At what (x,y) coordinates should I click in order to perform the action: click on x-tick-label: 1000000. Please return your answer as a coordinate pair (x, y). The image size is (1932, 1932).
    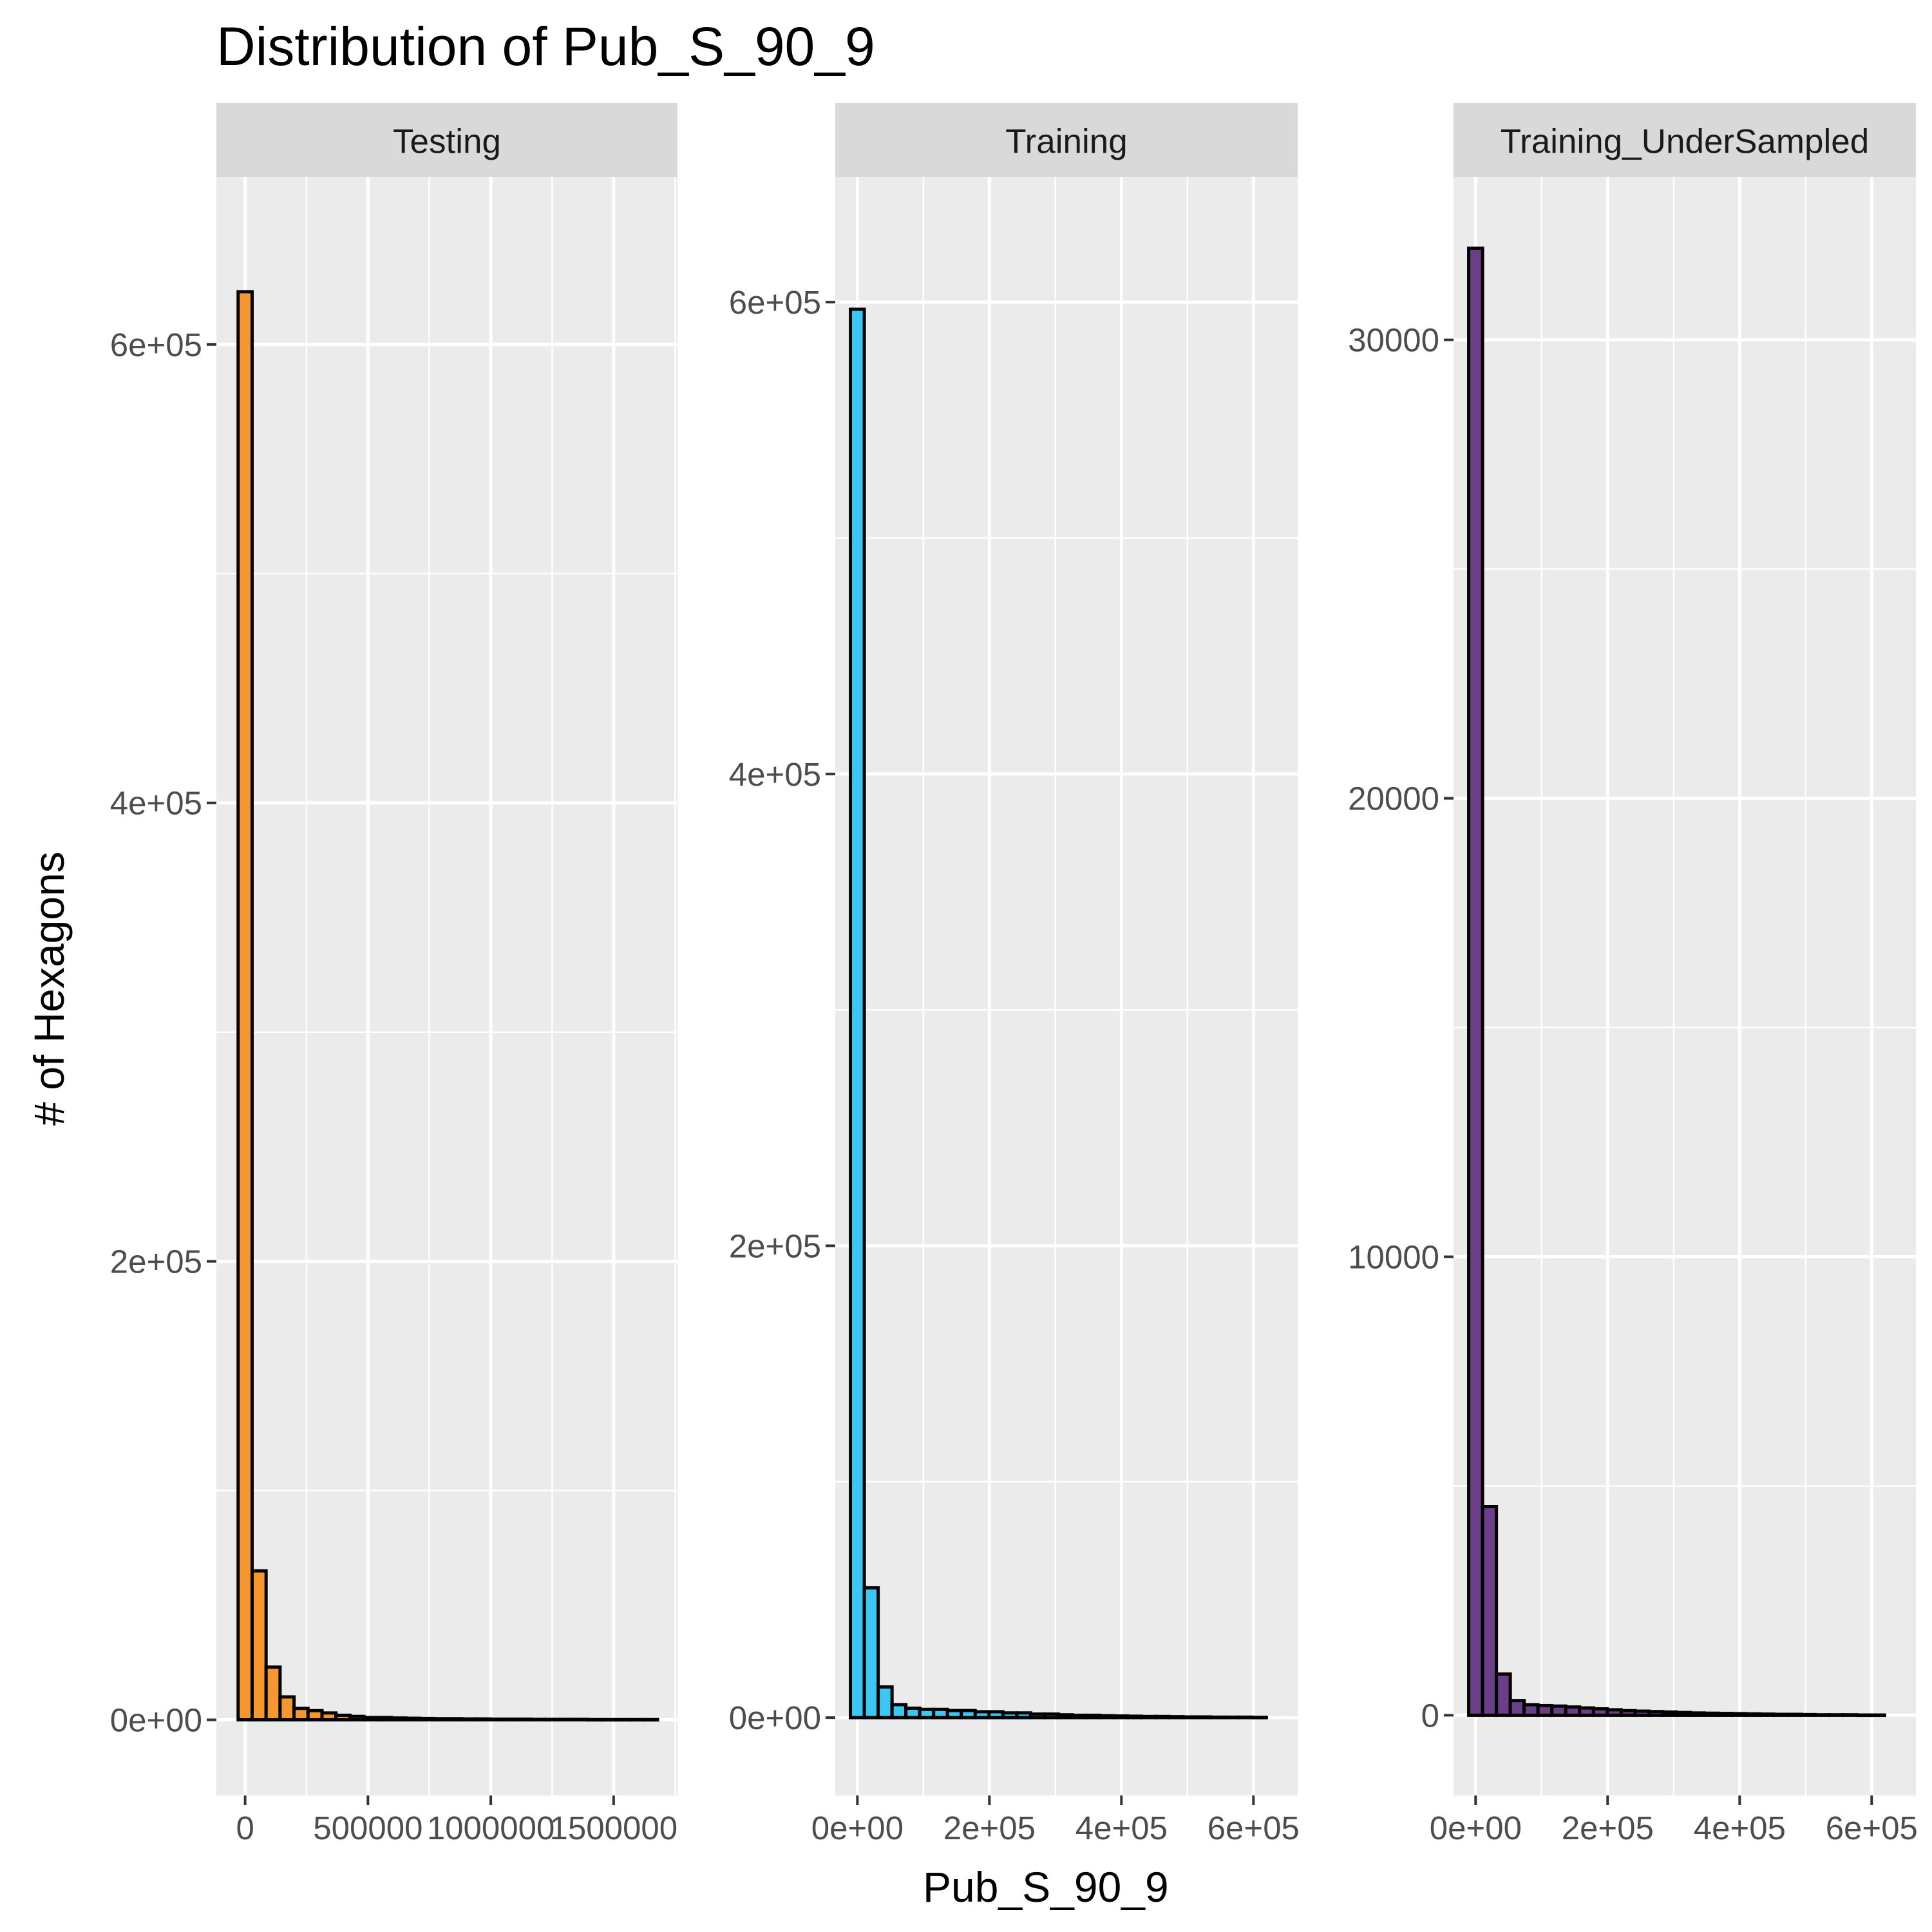
    Looking at the image, I should click on (491, 1828).